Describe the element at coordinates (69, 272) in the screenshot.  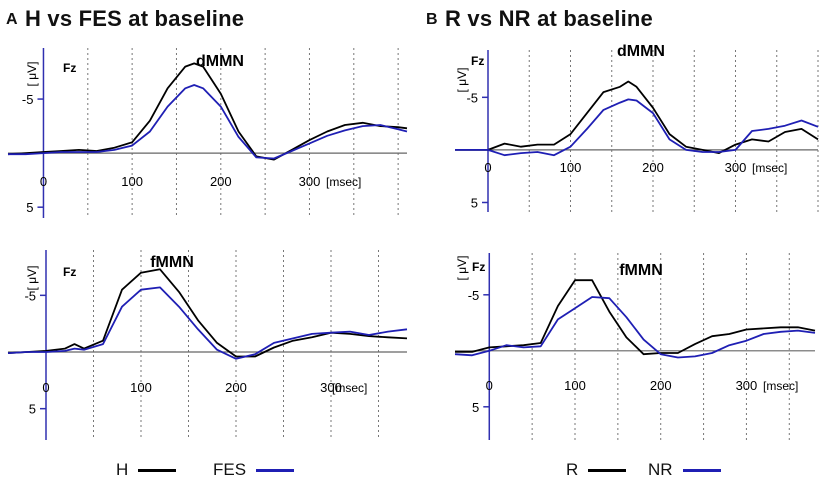
I see `chart-2-channel-label: Fz` at that location.